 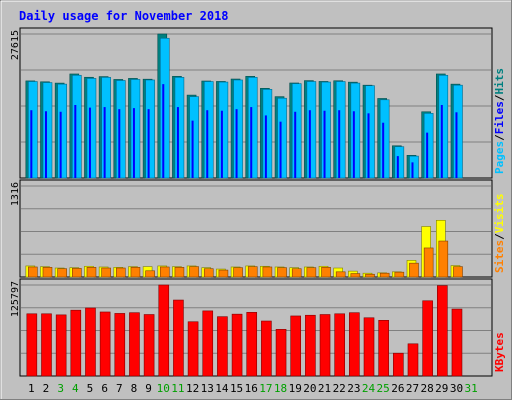 What do you see at coordinates (119, 388) in the screenshot?
I see `x-tick-label: 7` at bounding box center [119, 388].